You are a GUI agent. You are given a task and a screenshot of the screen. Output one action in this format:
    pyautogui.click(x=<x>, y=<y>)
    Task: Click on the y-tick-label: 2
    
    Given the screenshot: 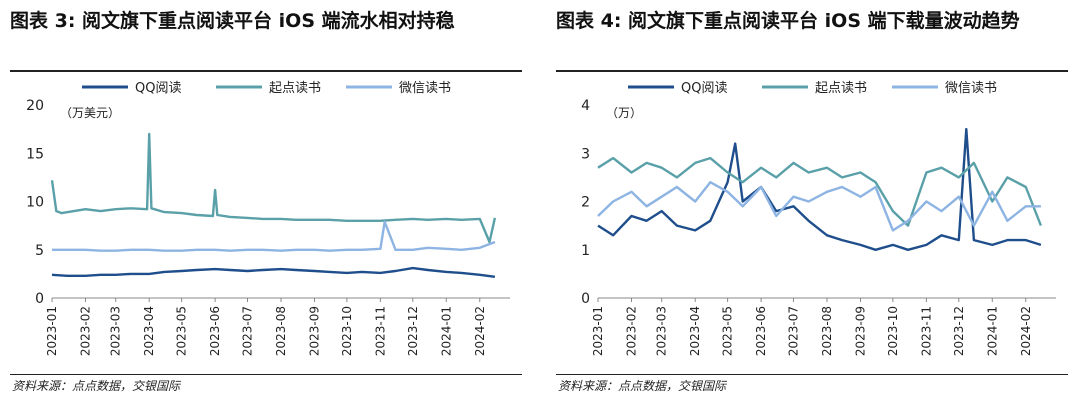 What is the action you would take?
    pyautogui.click(x=585, y=203)
    